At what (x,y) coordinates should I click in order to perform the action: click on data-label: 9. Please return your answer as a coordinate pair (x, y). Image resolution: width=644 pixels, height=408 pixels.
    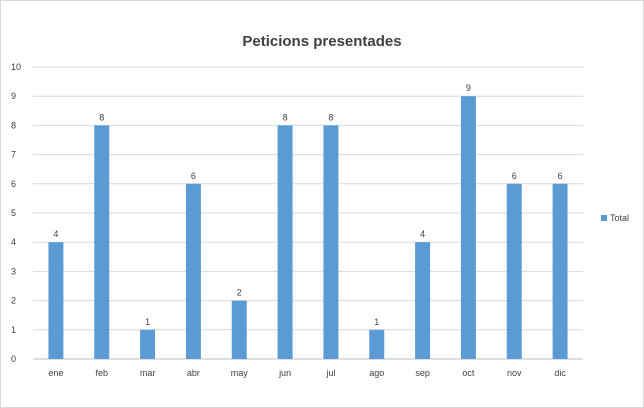
    Looking at the image, I should click on (468, 88).